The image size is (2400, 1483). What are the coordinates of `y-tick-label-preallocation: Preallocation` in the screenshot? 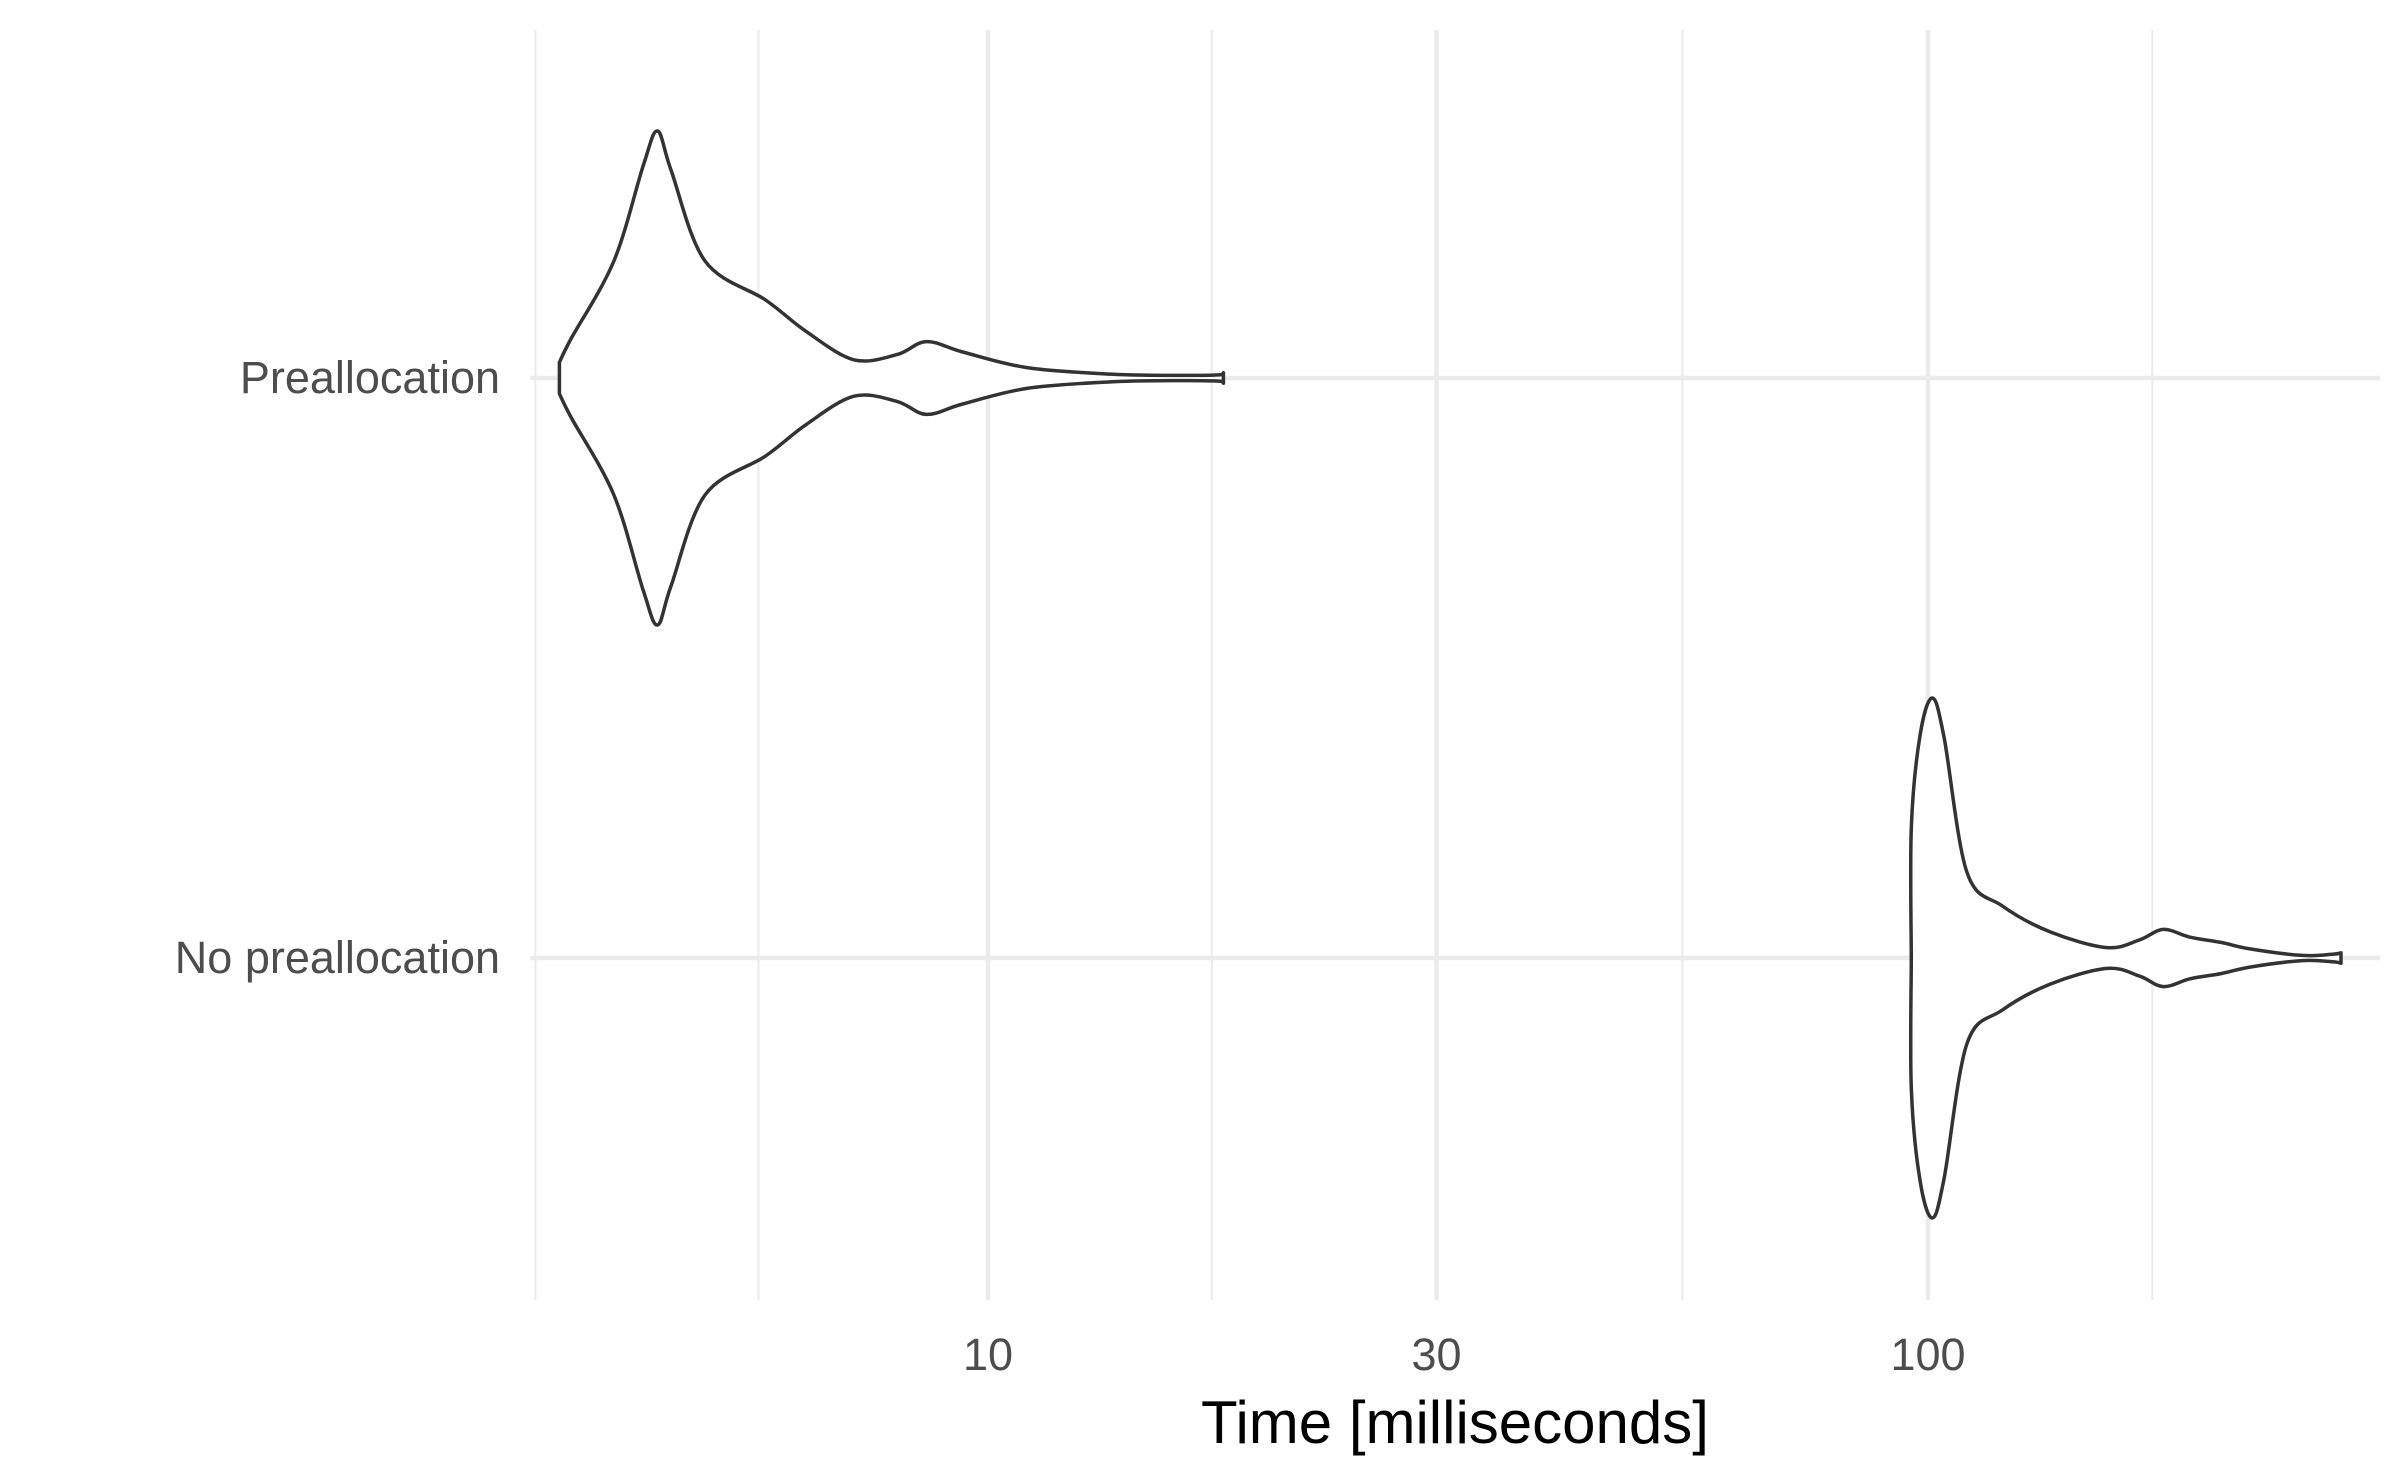 It's located at (370, 377).